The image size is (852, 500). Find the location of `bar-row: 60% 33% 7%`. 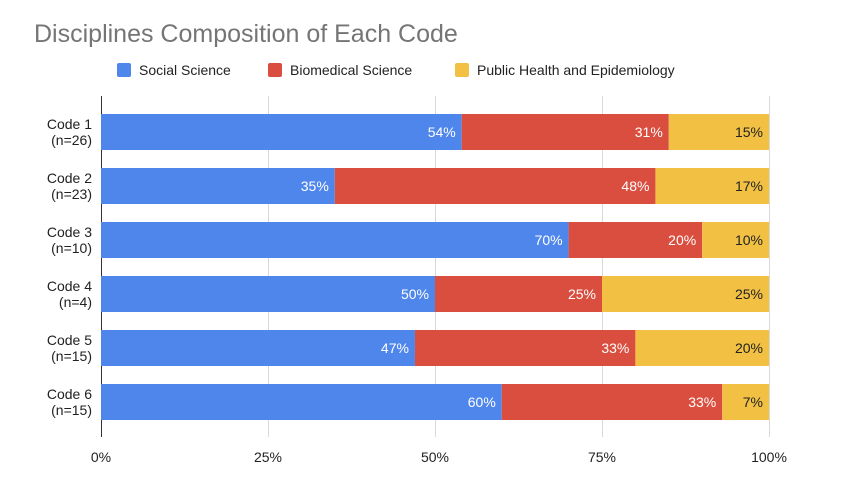

bar-row: 60% 33% 7% is located at coordinates (435, 402).